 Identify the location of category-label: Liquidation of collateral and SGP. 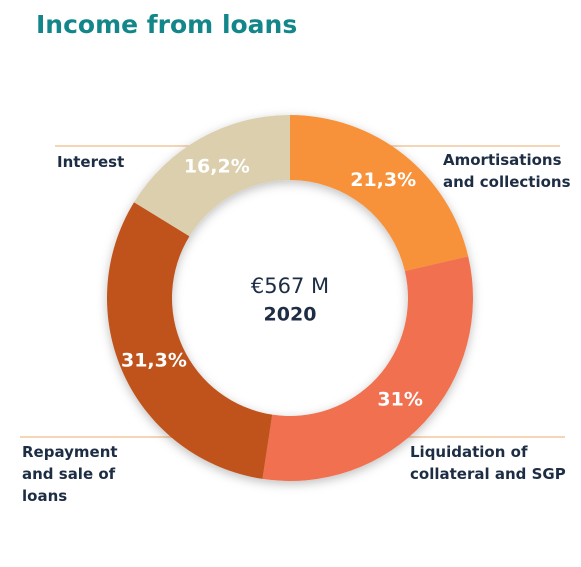
(488, 463).